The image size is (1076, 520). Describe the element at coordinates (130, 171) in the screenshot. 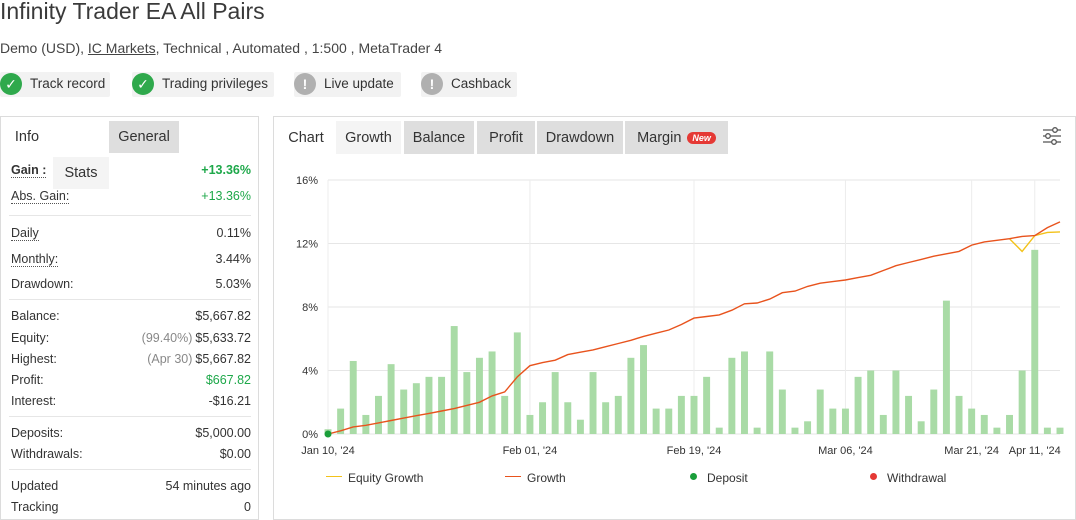

I see `stat-gain: Gain : +13.36%` at that location.